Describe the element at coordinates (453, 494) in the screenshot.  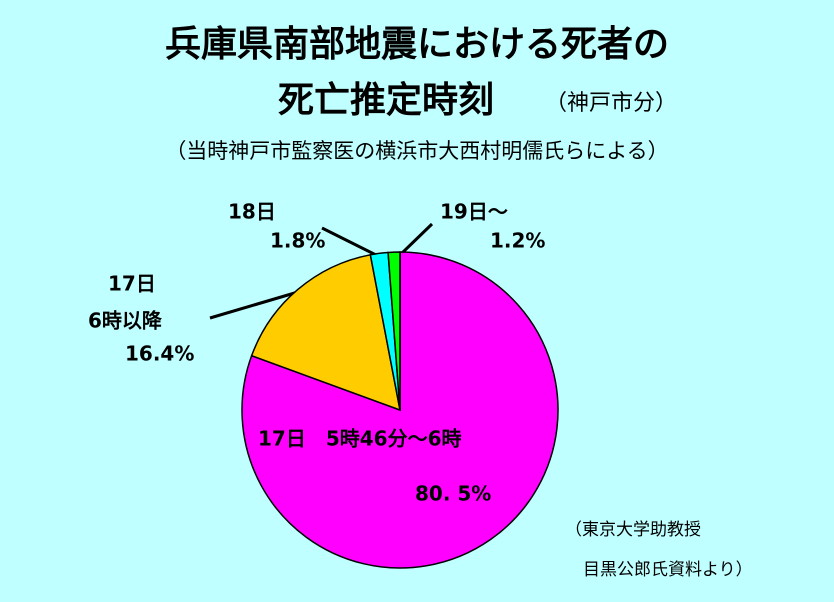
I see `value-label: 80. 5%` at that location.